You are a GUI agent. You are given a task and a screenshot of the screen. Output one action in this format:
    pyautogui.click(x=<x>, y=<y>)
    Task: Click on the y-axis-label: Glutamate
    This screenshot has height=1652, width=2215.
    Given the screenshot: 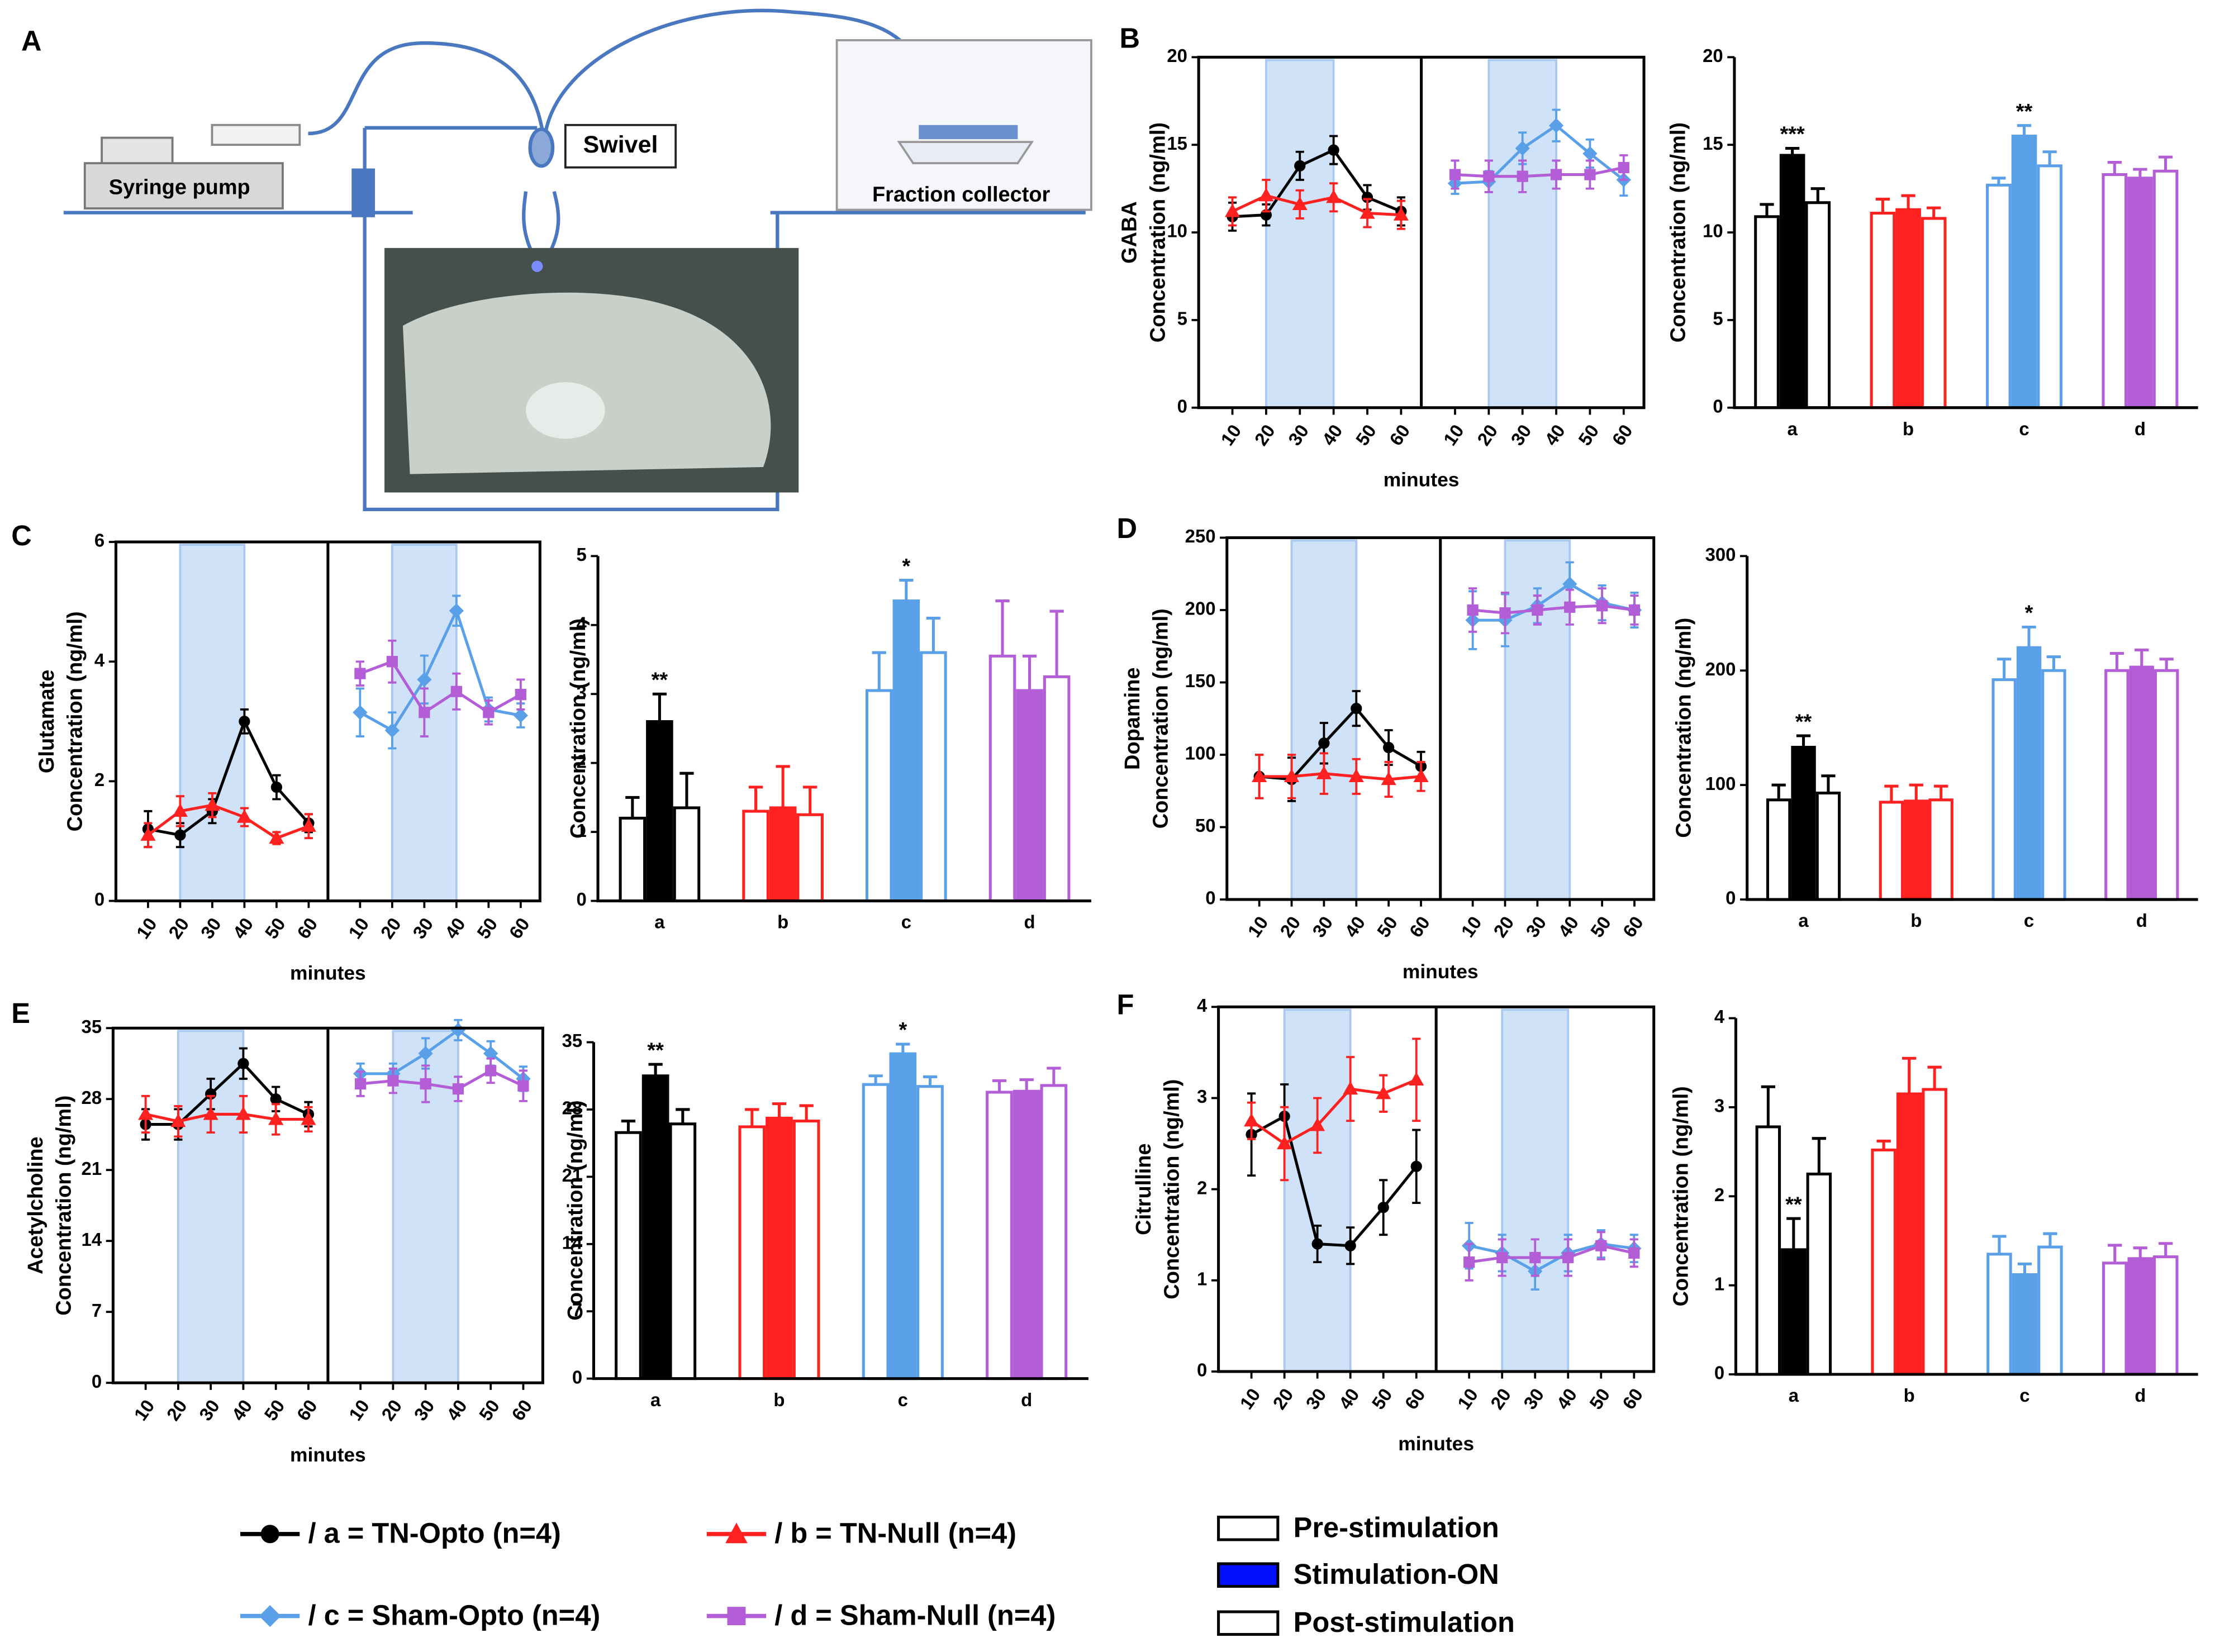 What is the action you would take?
    pyautogui.click(x=47, y=722)
    